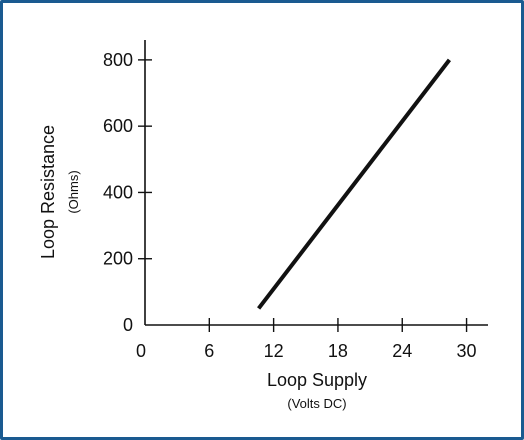 Image resolution: width=524 pixels, height=440 pixels. What do you see at coordinates (209, 351) in the screenshot?
I see `x-tick-label-6: 6` at bounding box center [209, 351].